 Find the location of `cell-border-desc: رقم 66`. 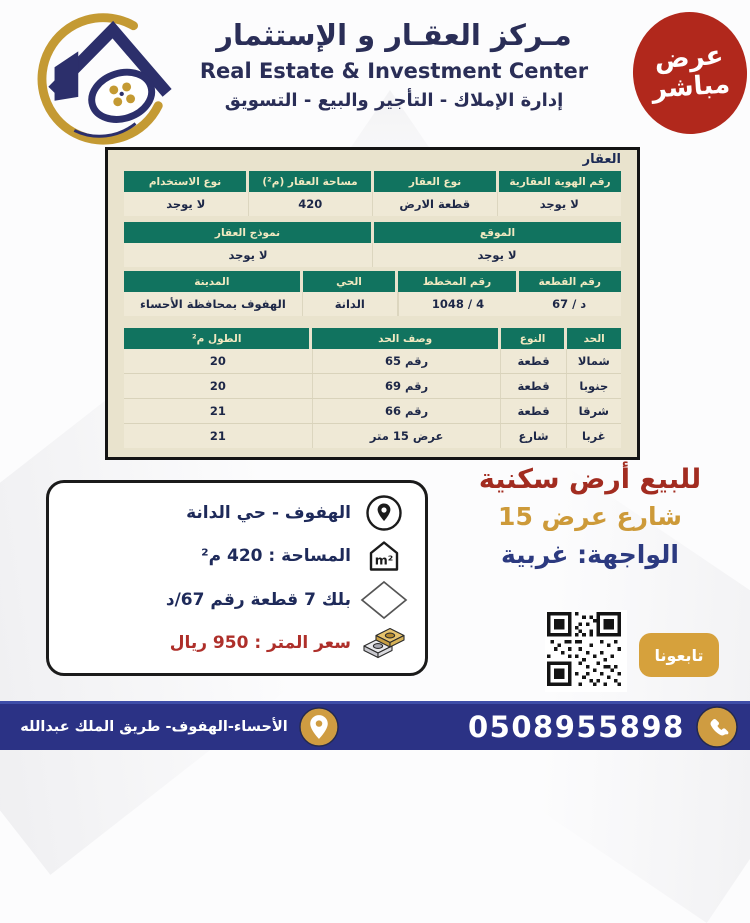

cell-border-desc: رقم 66 is located at coordinates (407, 411).